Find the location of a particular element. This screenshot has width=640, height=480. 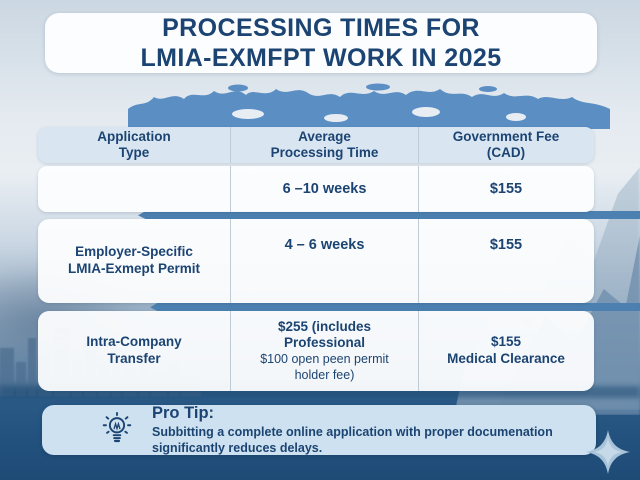

cell-application-type is located at coordinates (134, 189).